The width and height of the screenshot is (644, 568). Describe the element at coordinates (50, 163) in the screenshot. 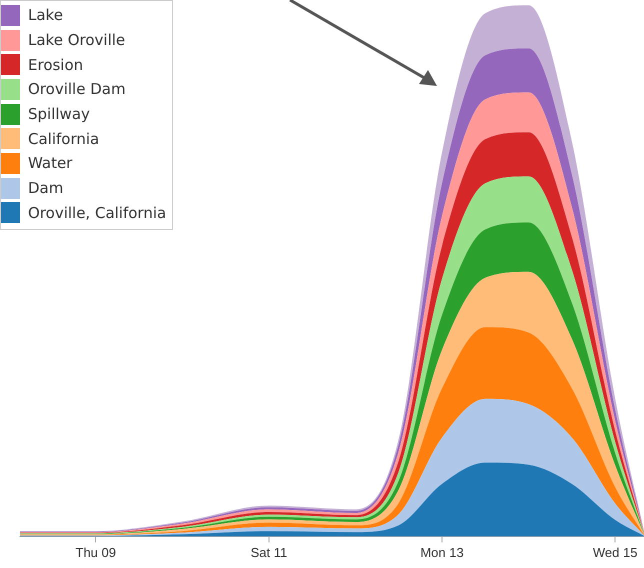

I see `legend-label: Water` at that location.